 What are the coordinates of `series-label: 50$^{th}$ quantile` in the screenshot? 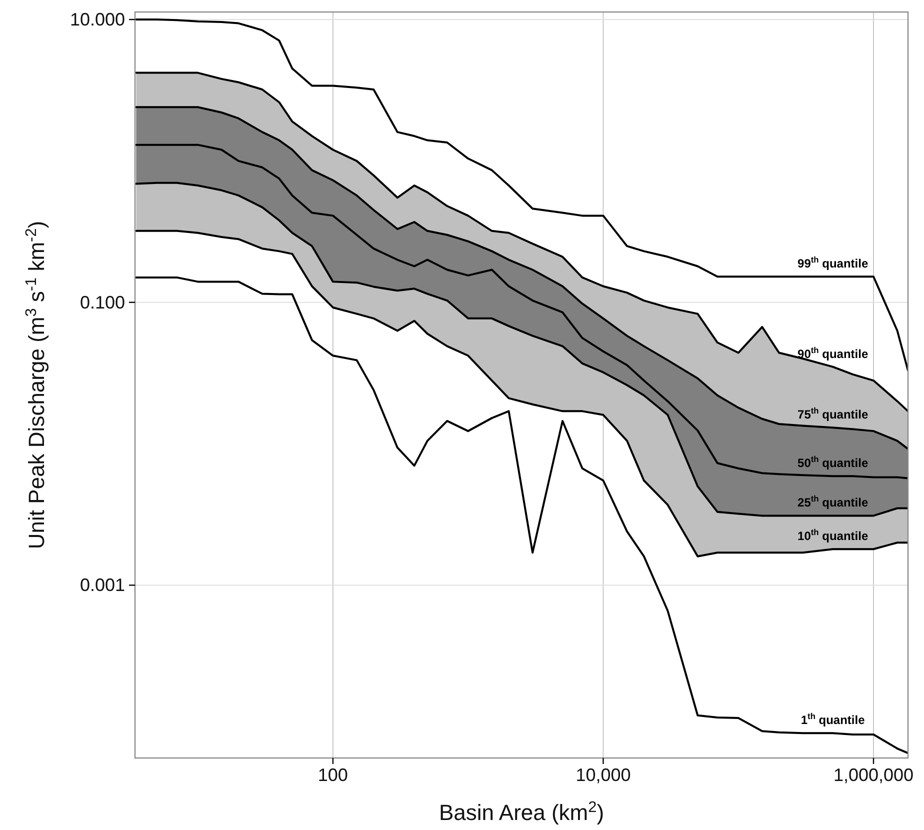 It's located at (833, 462).